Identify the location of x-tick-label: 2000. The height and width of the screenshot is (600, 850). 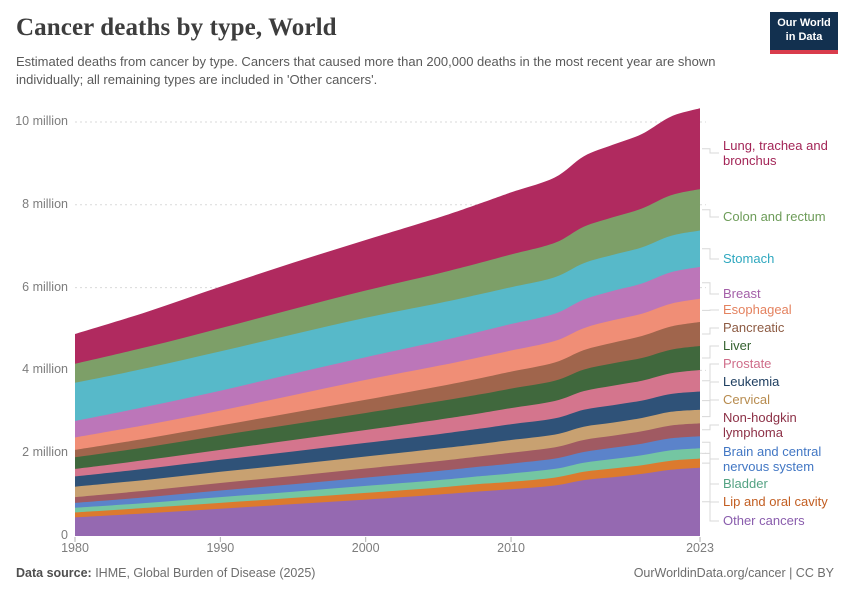
(365, 548).